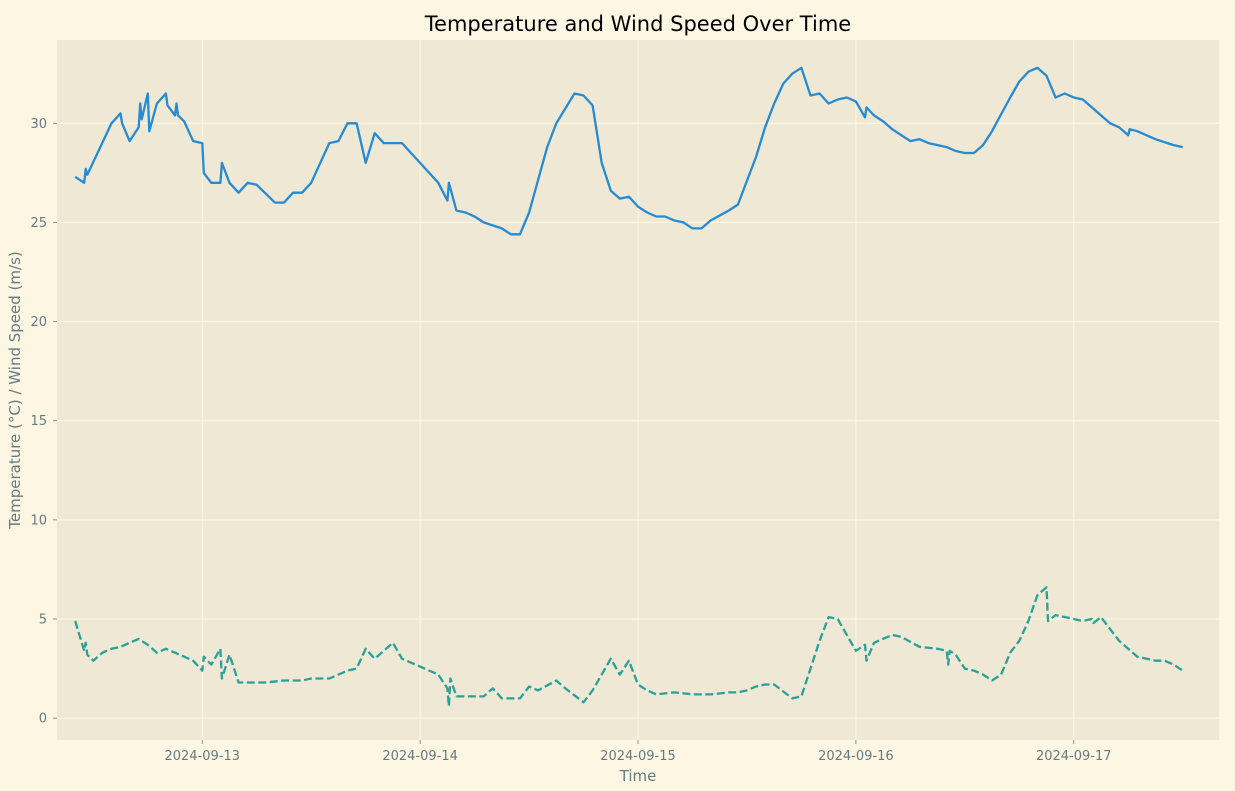 Image resolution: width=1235 pixels, height=791 pixels. What do you see at coordinates (38, 421) in the screenshot?
I see `y-tick-label: 15` at bounding box center [38, 421].